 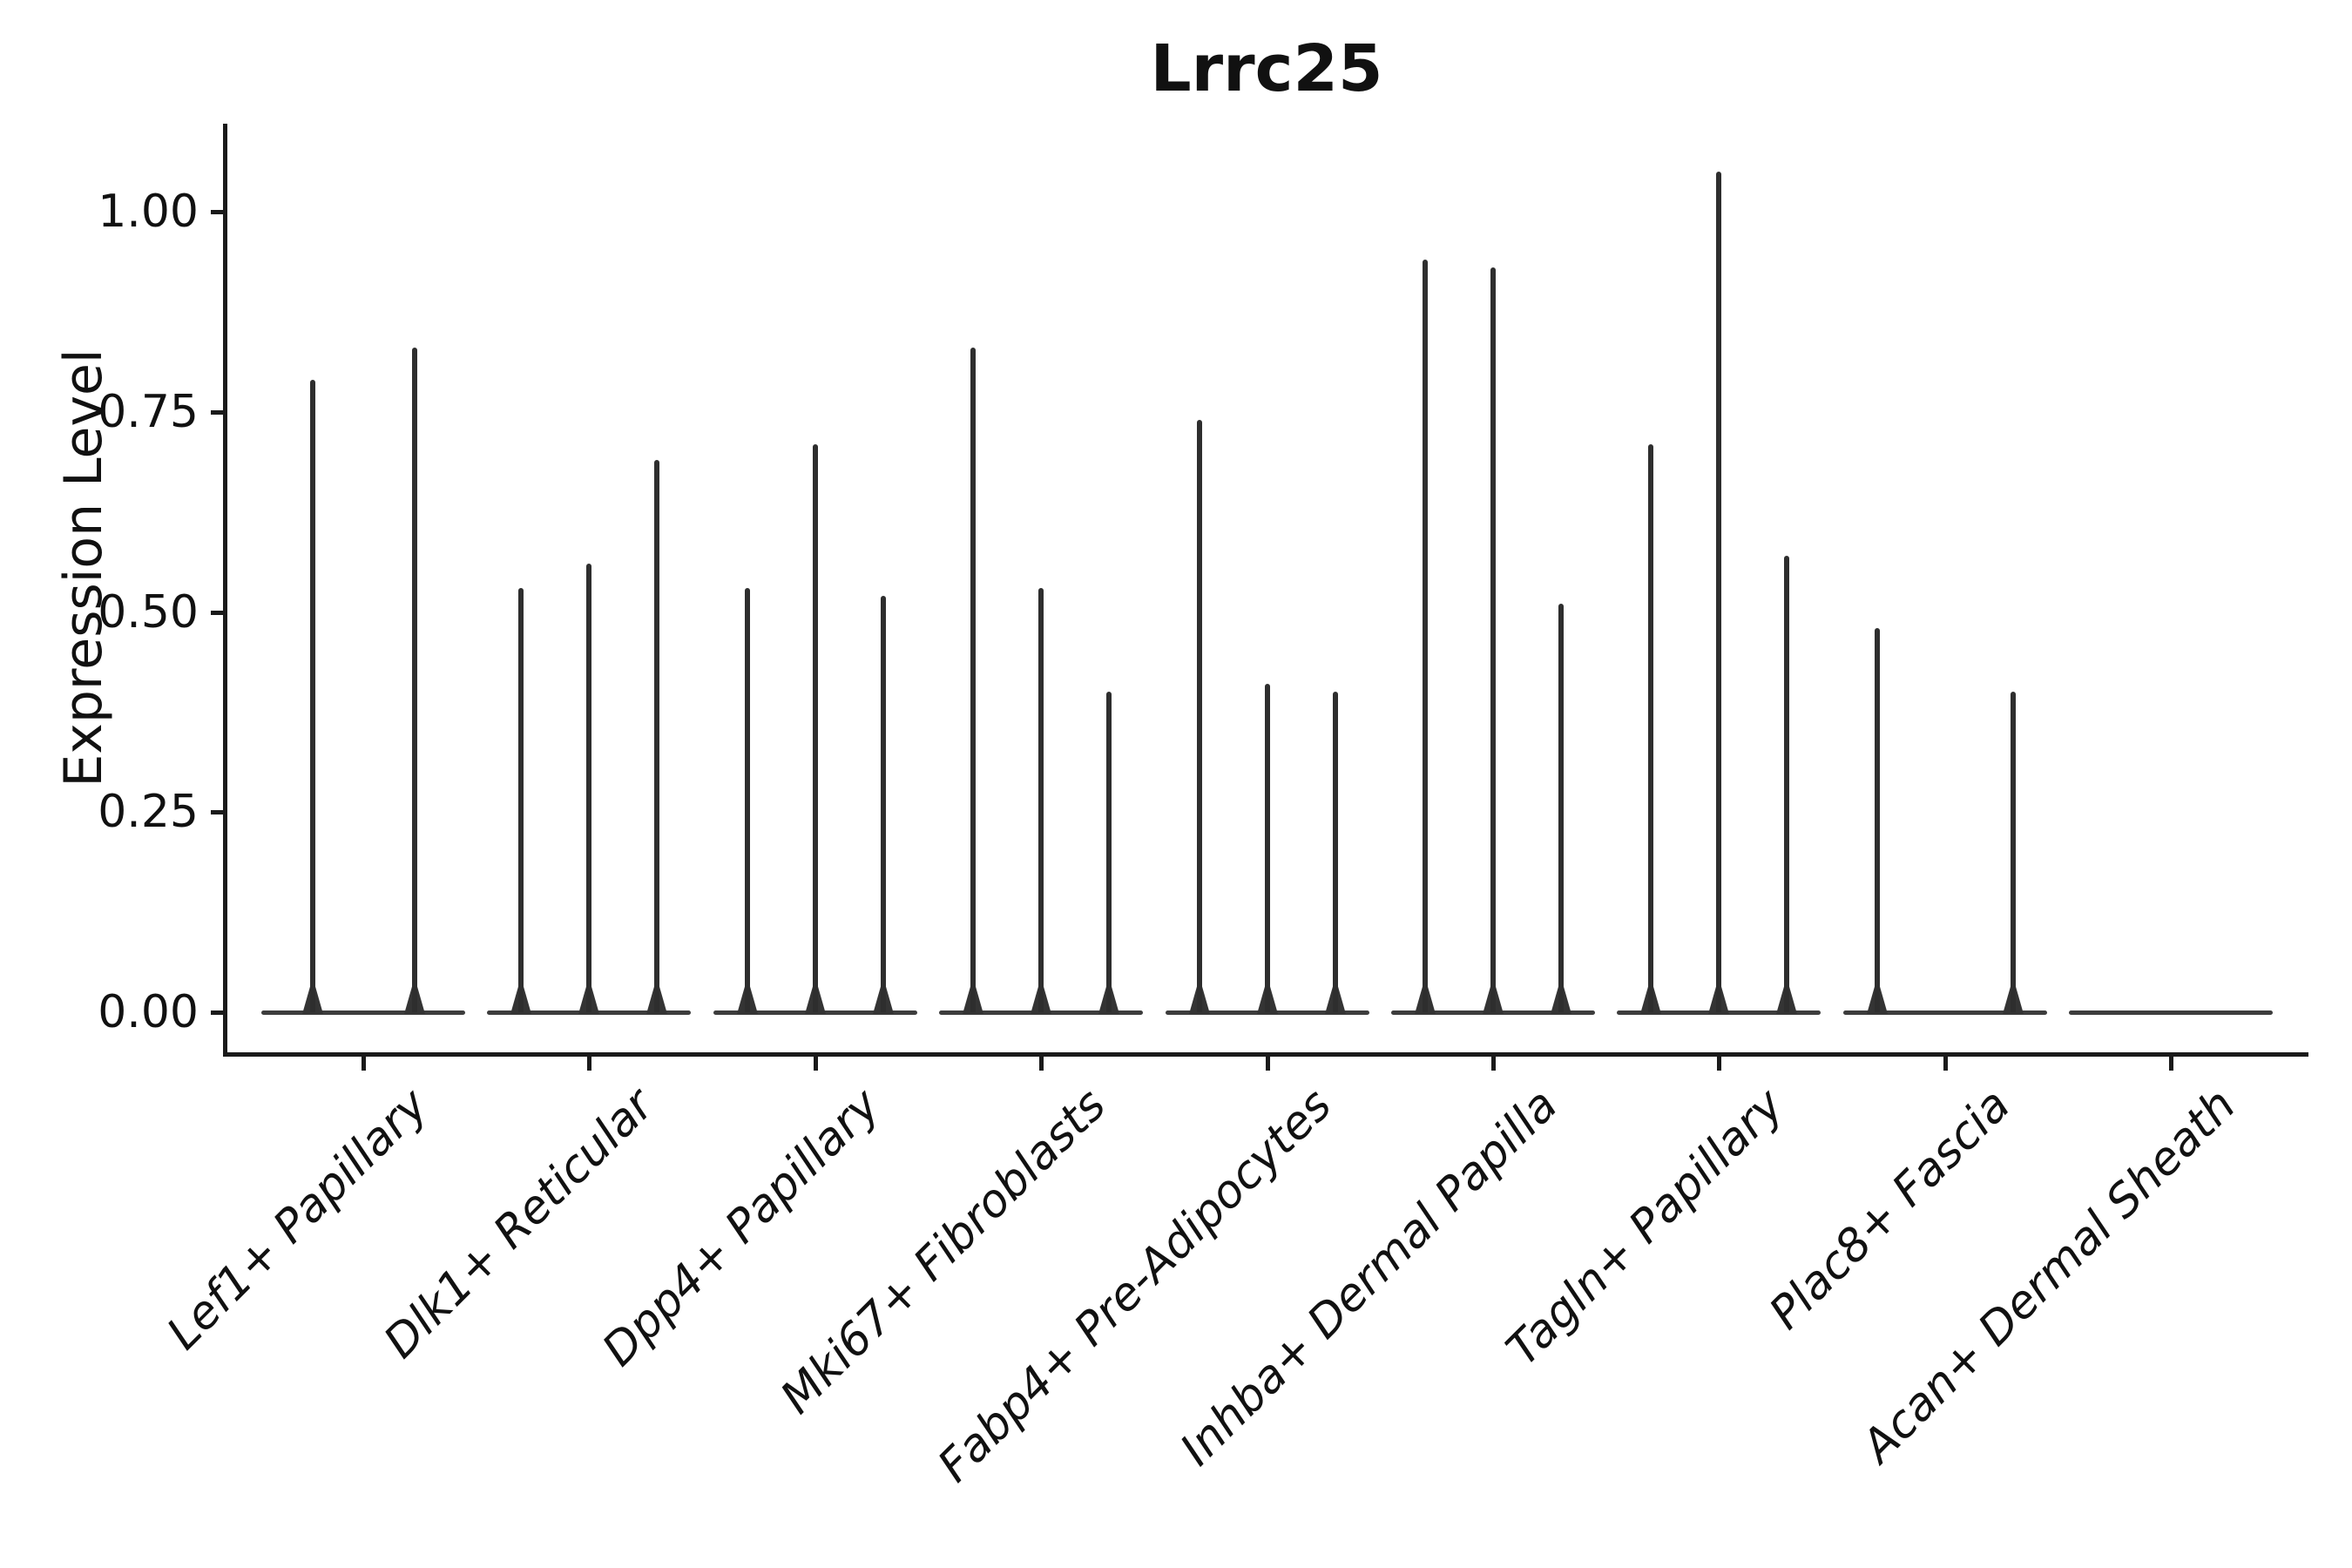 What do you see at coordinates (148, 212) in the screenshot?
I see `y-tick-label: 1.00` at bounding box center [148, 212].